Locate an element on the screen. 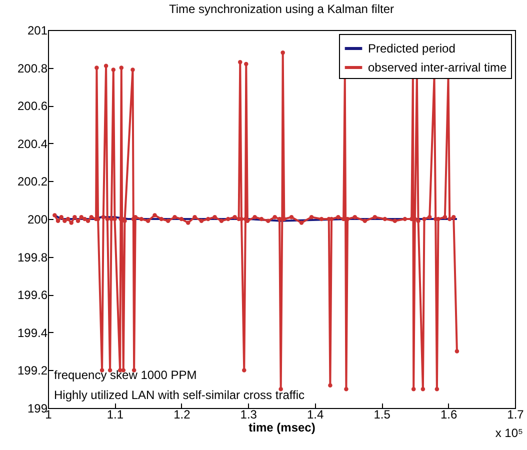  y-tick-label: 200 is located at coordinates (37, 219).